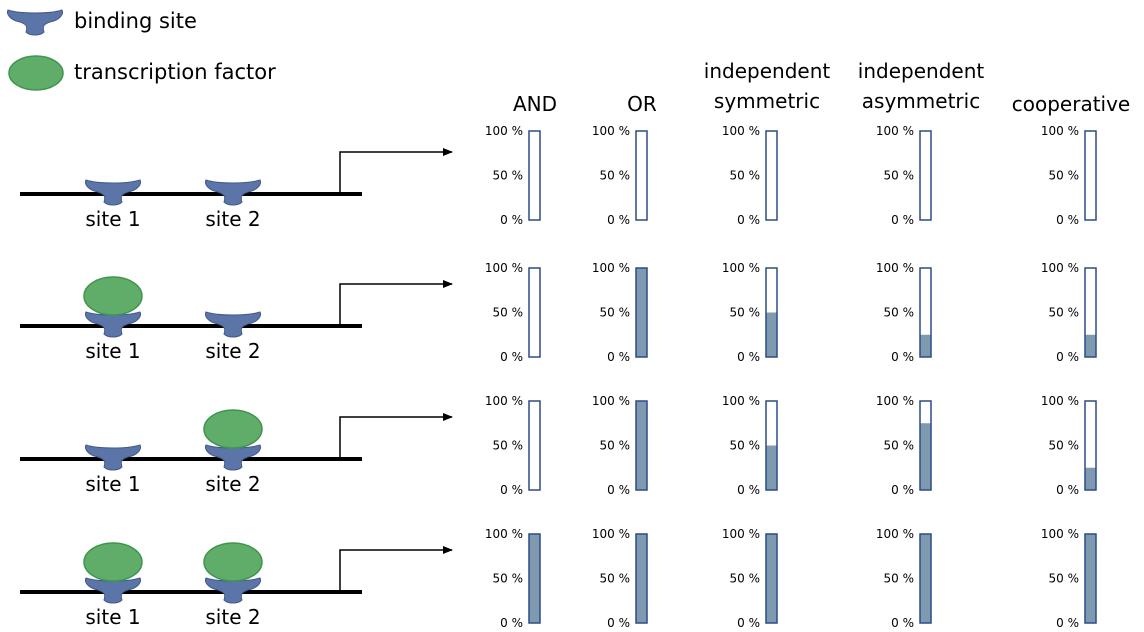  Describe the element at coordinates (135, 21) in the screenshot. I see `legend-binding-site-label: binding site` at that location.